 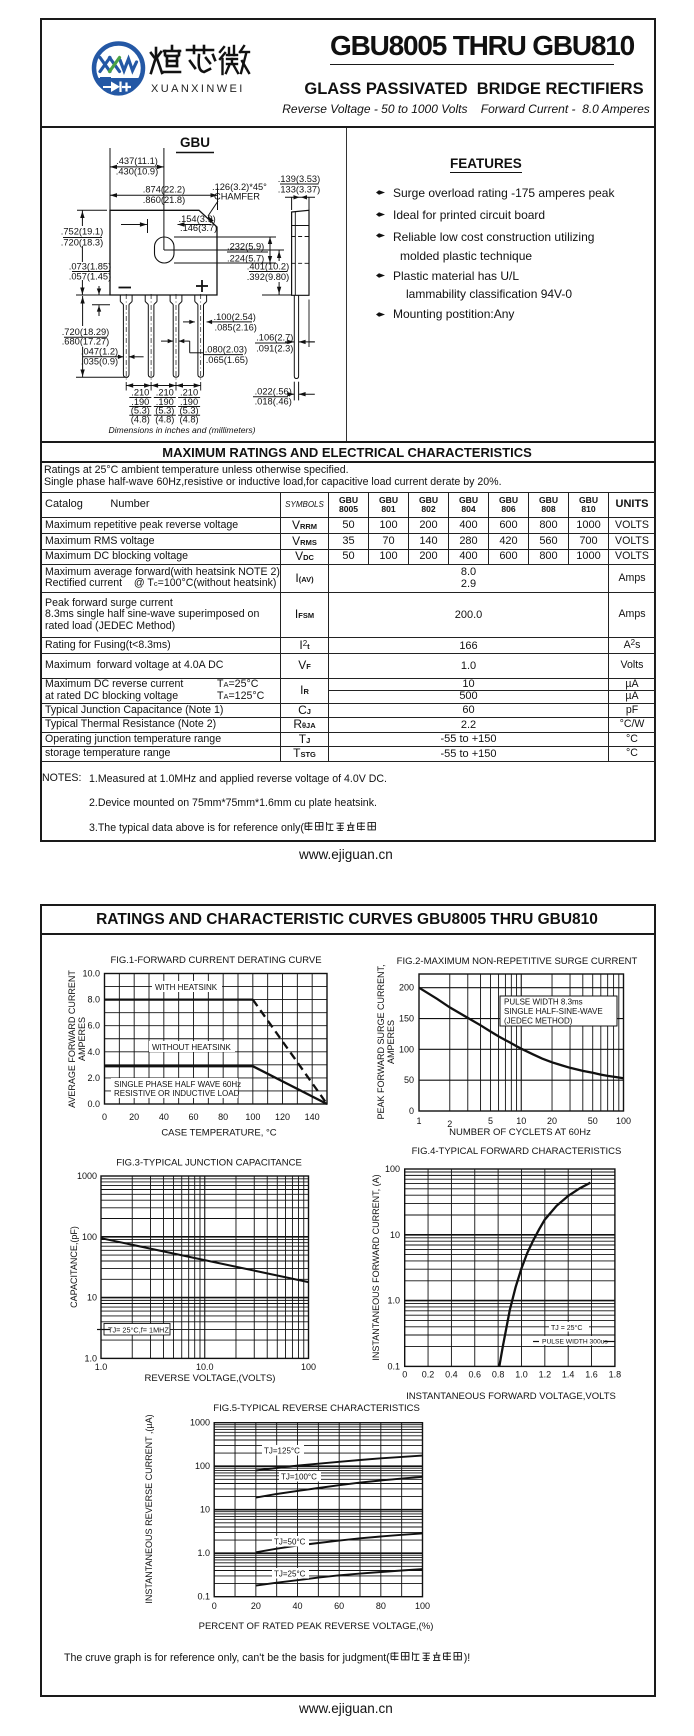 What do you see at coordinates (545, 1375) in the screenshot?
I see `svg-text: 1.2` at bounding box center [545, 1375].